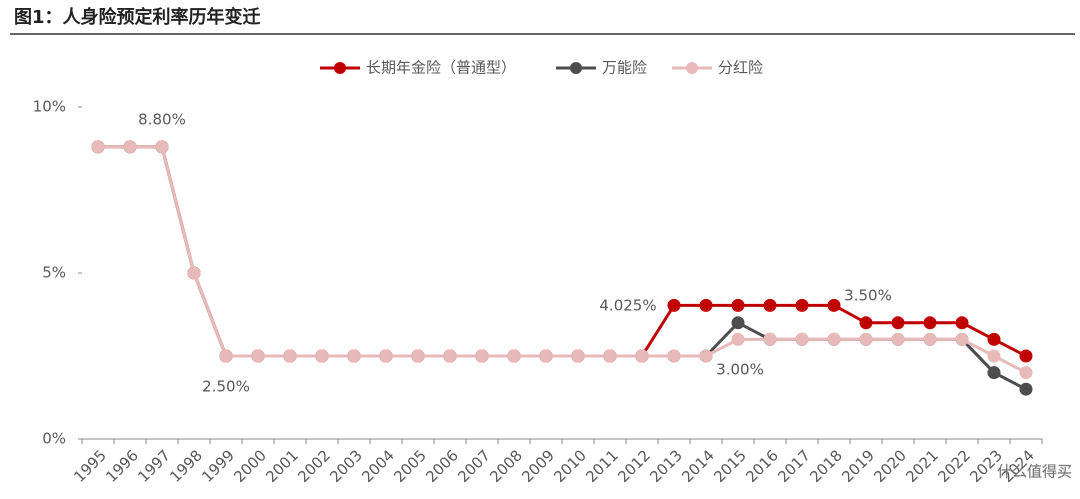 The image size is (1080, 499). I want to click on annotation: 3.00%, so click(740, 370).